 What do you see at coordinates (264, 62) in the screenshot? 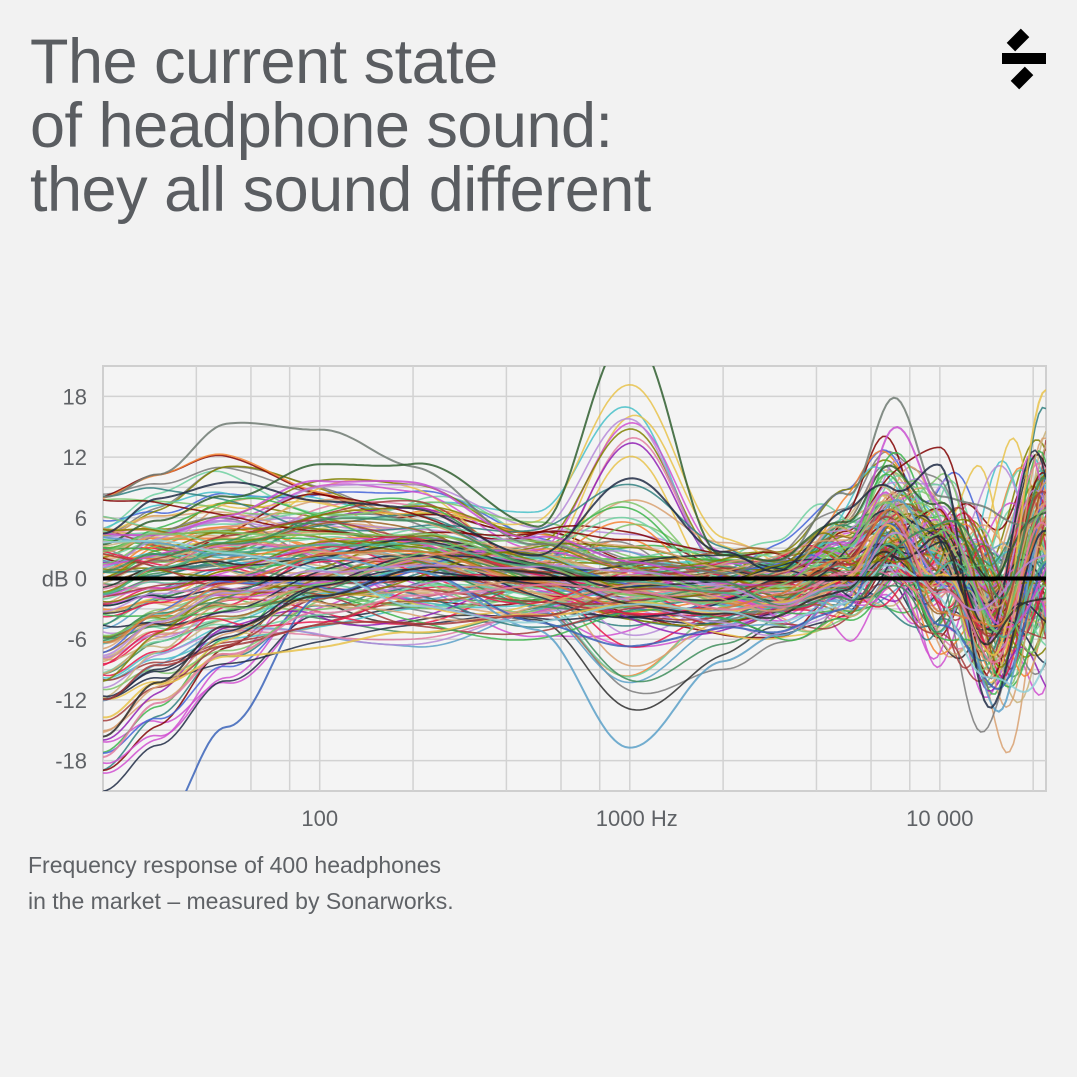
I see `title-line-1: The current state` at bounding box center [264, 62].